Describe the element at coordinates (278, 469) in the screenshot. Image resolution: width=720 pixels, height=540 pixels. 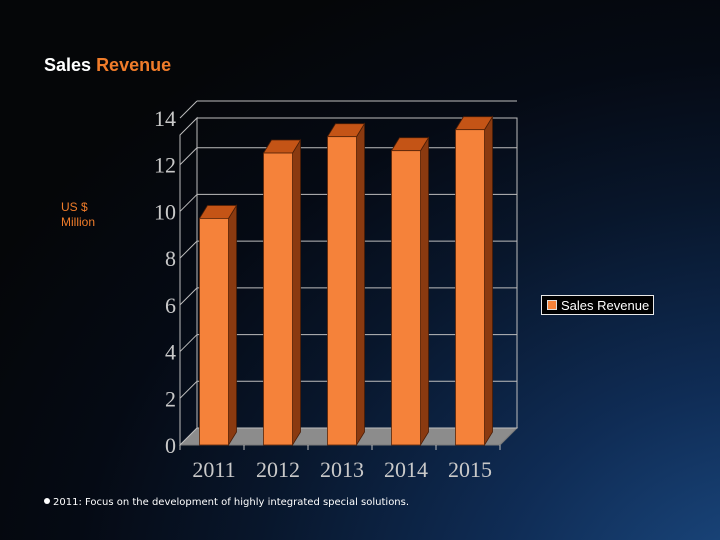
I see `x-tick-label: 2012` at that location.